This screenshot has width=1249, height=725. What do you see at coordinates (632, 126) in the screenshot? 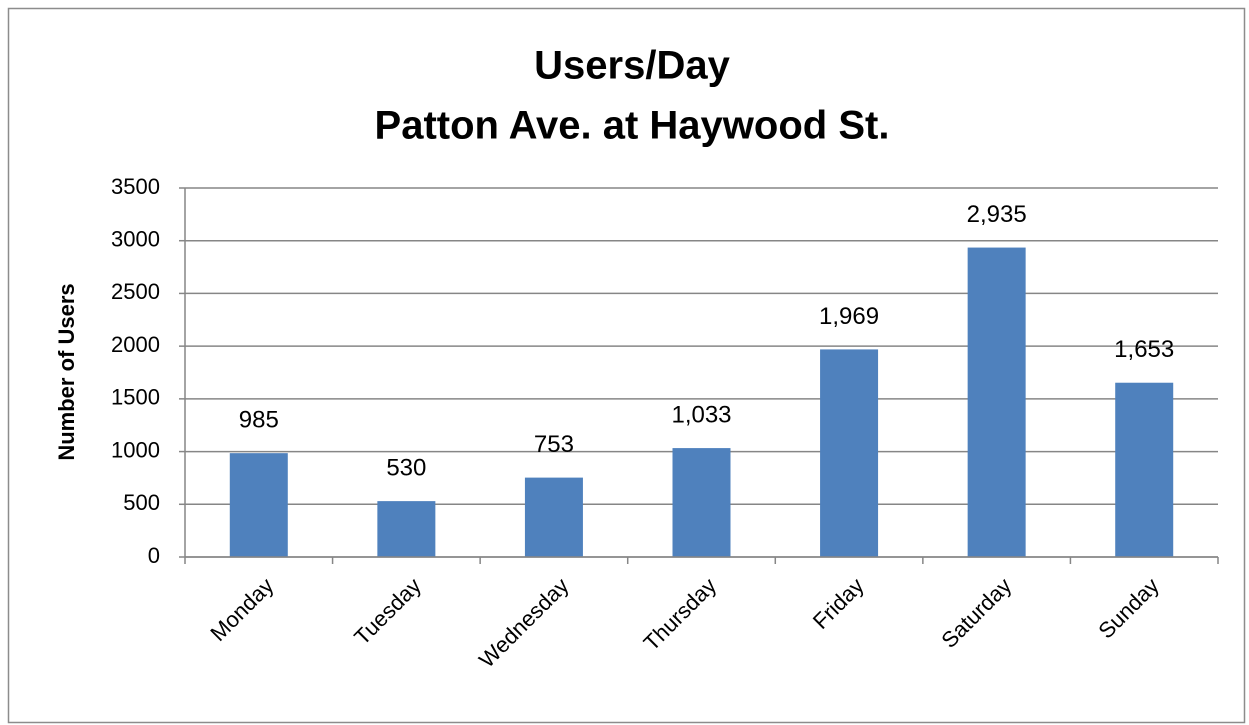
I see `chart-subtitle: Patton Ave. at Haywood St.` at bounding box center [632, 126].